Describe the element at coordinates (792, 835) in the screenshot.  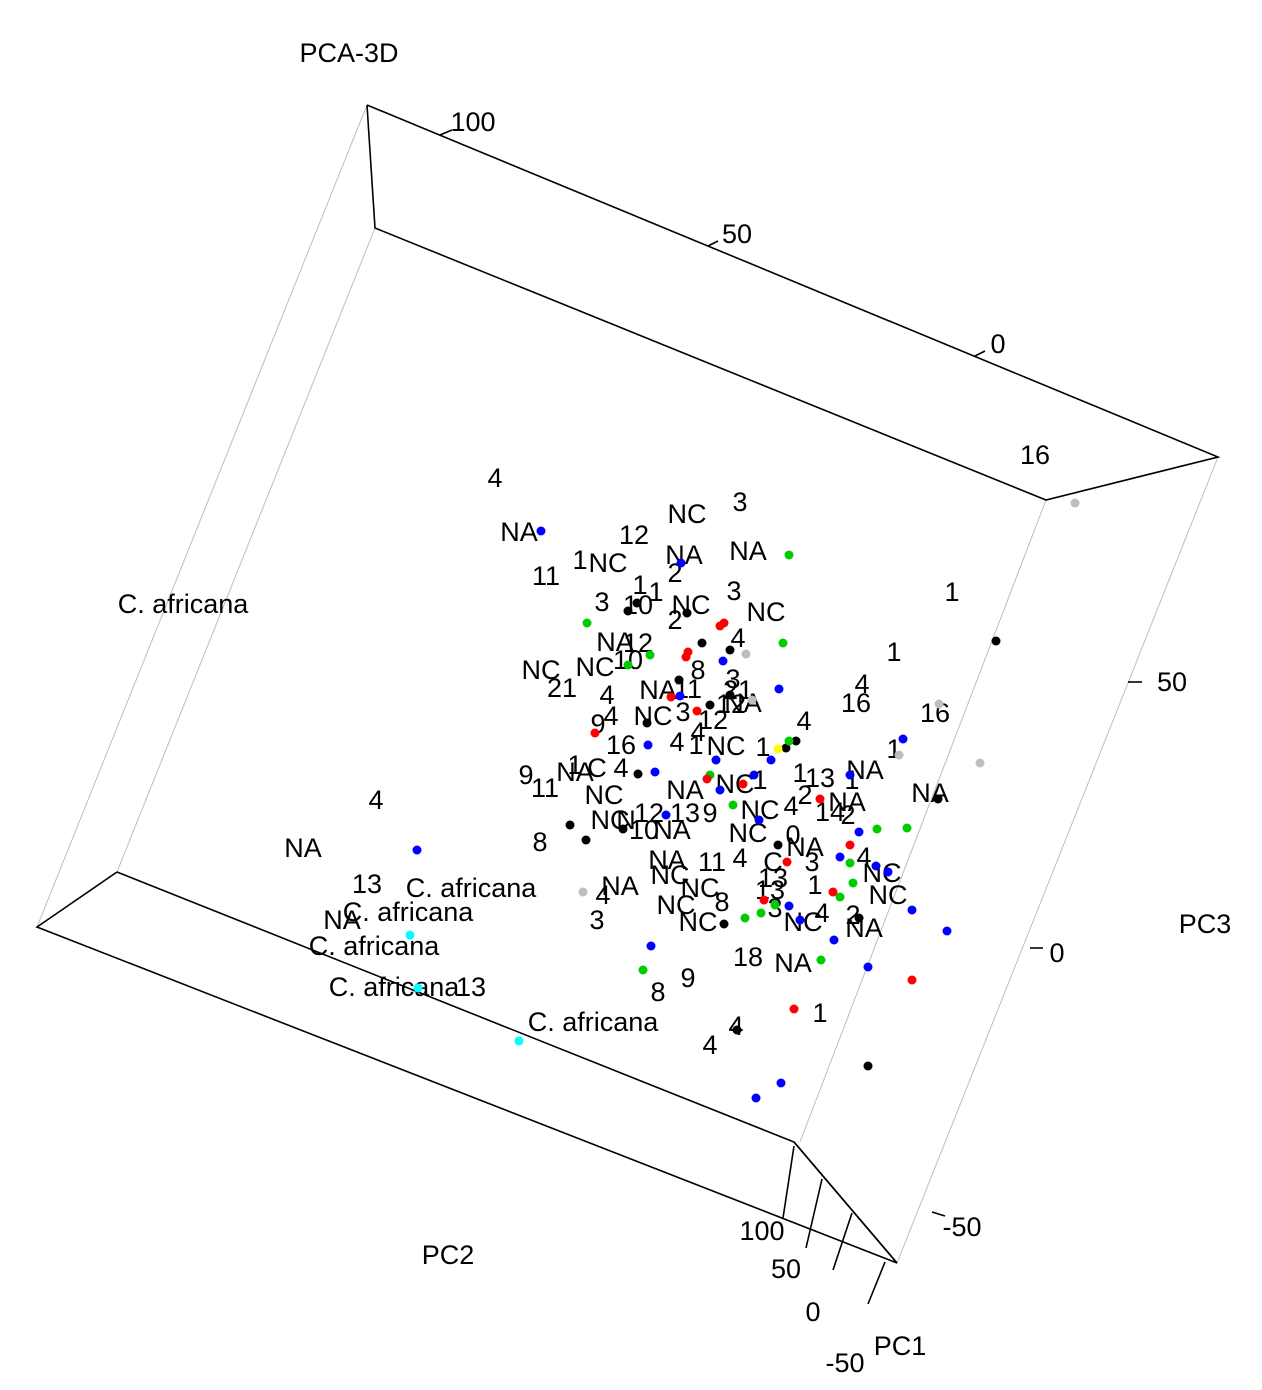
I see `point-label: 0` at that location.